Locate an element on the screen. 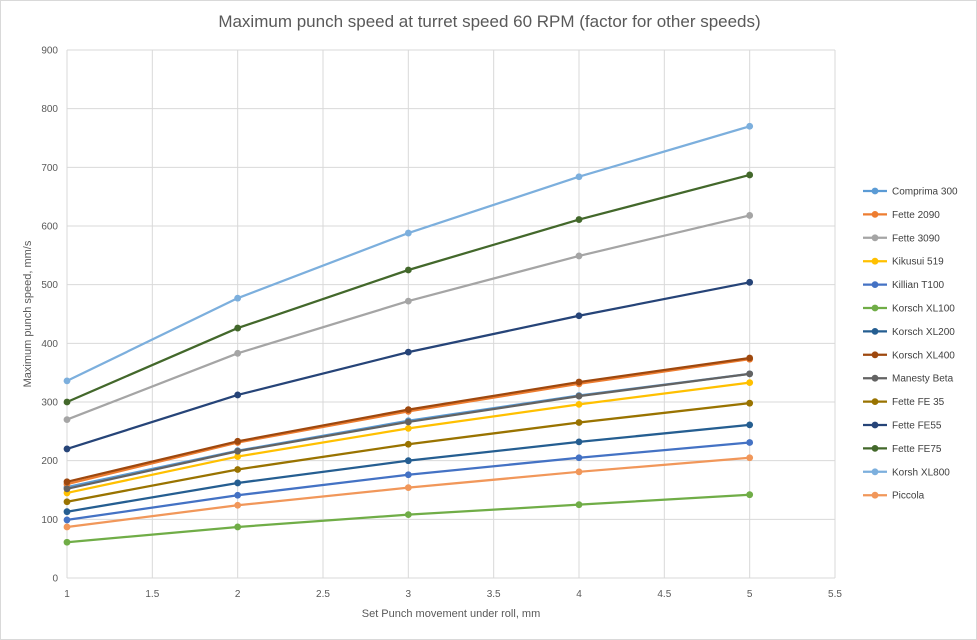 The height and width of the screenshot is (640, 977). series-korsch-xl100 is located at coordinates (408, 518).